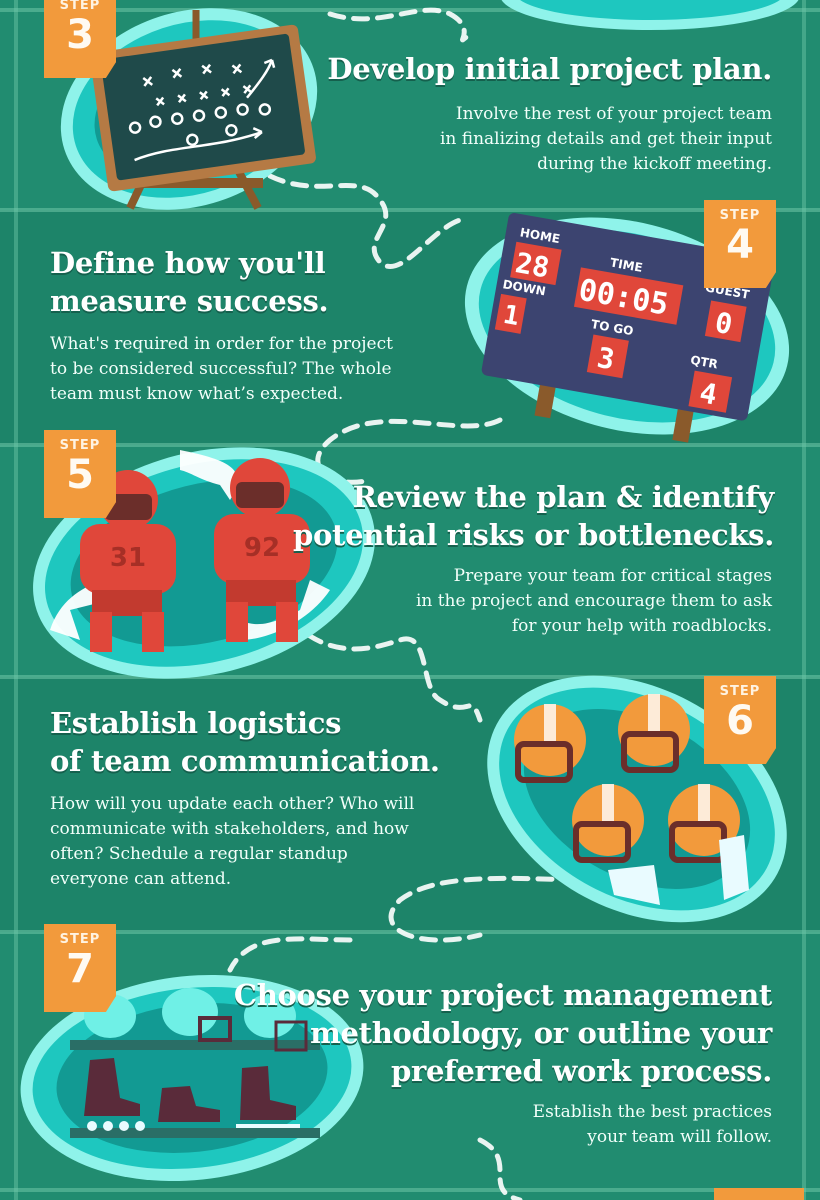  What do you see at coordinates (650, 10) in the screenshot?
I see `football-shape` at bounding box center [650, 10].